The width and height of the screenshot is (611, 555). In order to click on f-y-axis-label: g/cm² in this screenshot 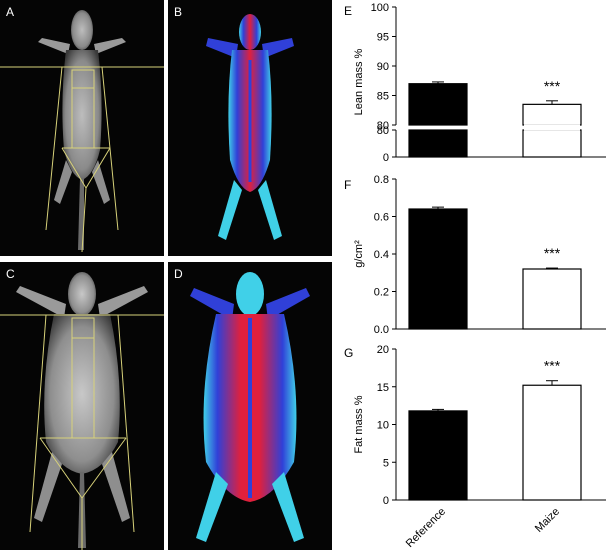, I will do `click(359, 254)`.